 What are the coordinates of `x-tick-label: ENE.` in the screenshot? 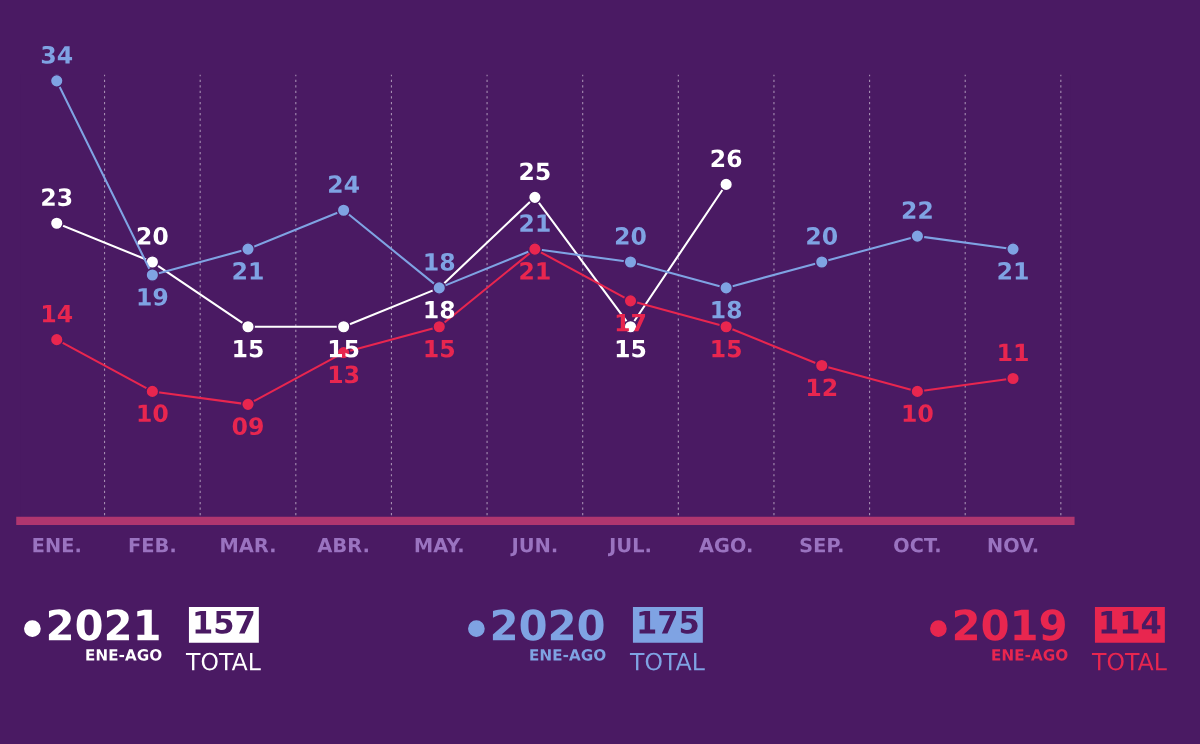 It's located at (56, 545).